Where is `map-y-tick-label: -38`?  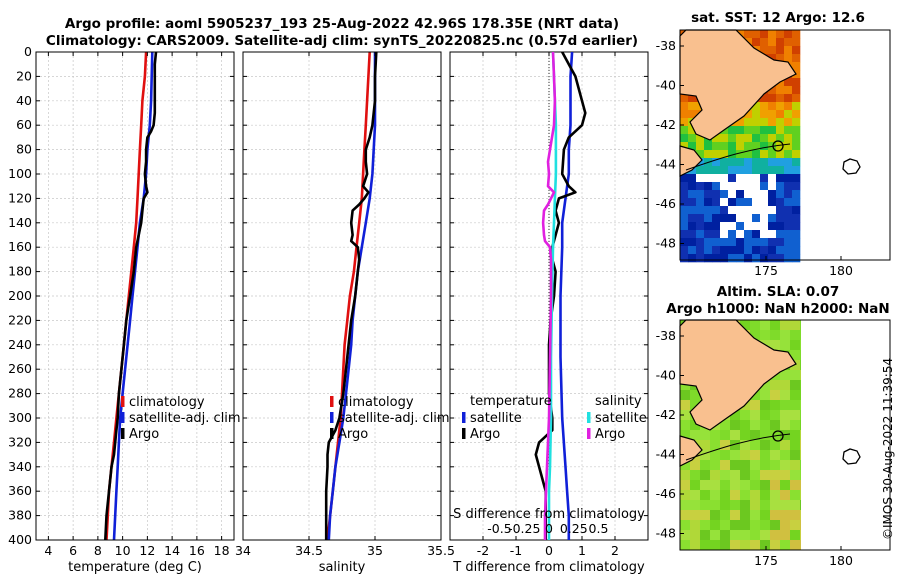 map-y-tick-label: -38 is located at coordinates (666, 45).